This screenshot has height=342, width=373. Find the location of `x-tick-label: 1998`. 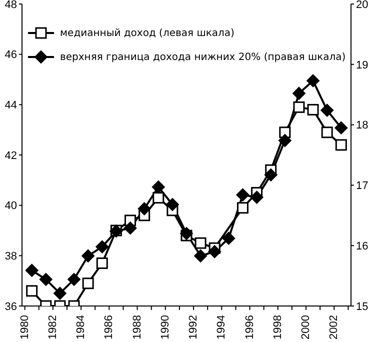

x-tick-label: 1998 is located at coordinates (278, 327).